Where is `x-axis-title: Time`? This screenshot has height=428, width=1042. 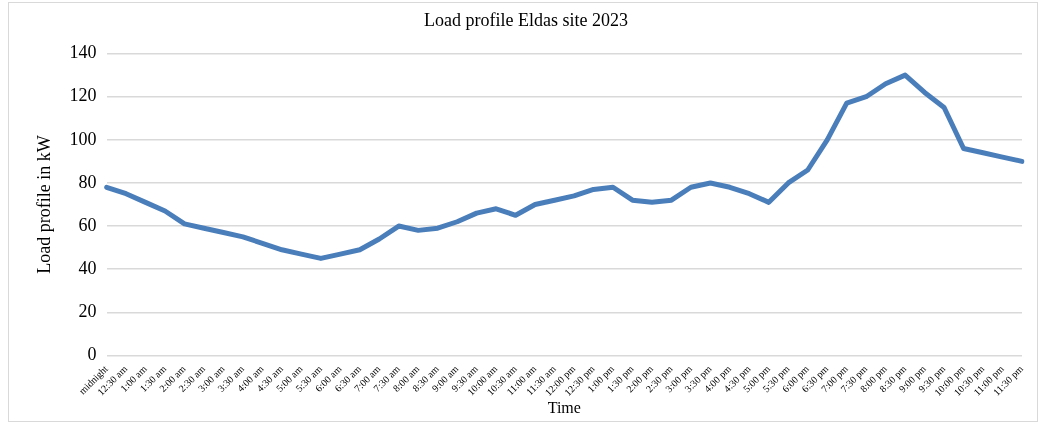 x-axis-title: Time is located at coordinates (564, 407).